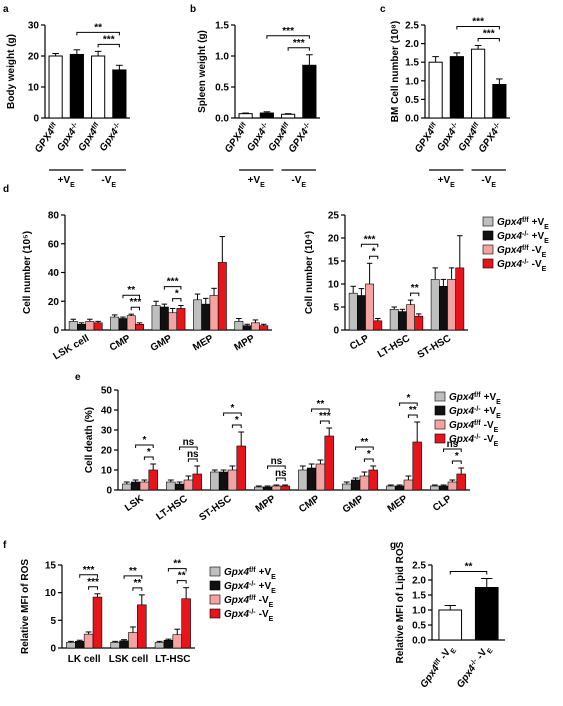  I want to click on label-part: GPX4, so click(235, 140).